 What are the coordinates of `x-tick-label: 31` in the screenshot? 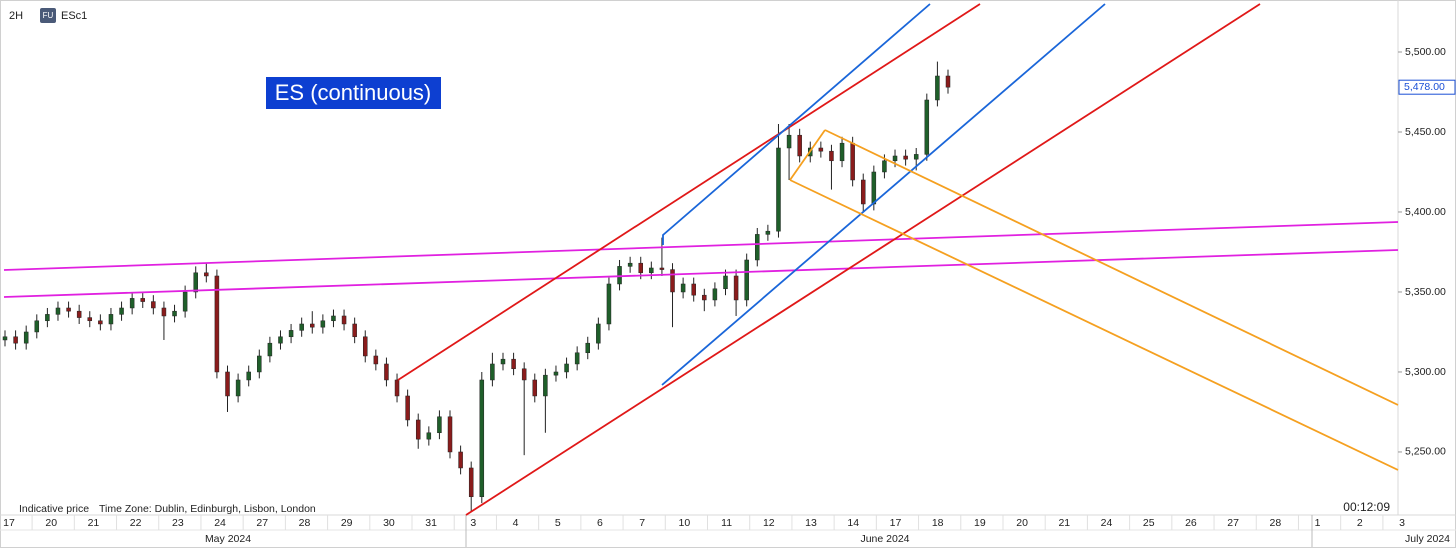 It's located at (431, 523).